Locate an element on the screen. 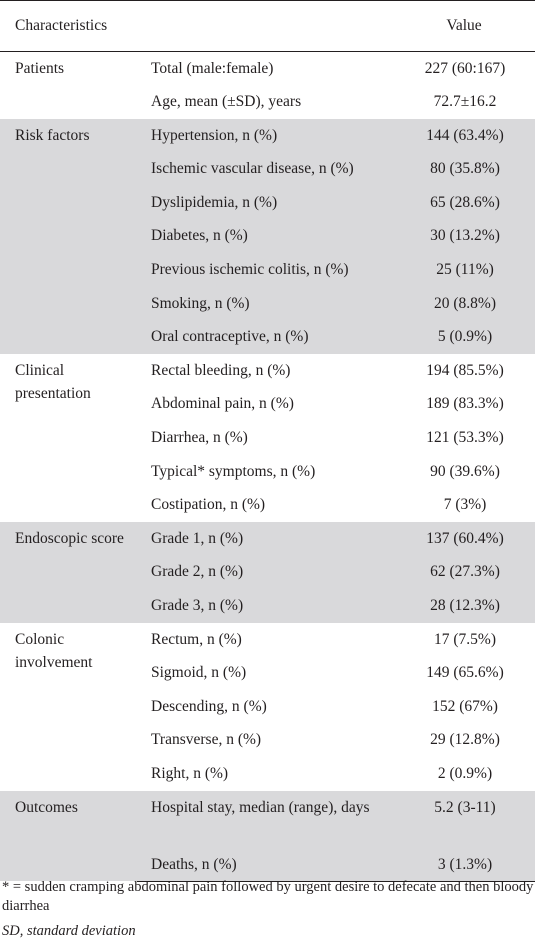 The width and height of the screenshot is (535, 948). category-label: Risk factors is located at coordinates (68, 236).